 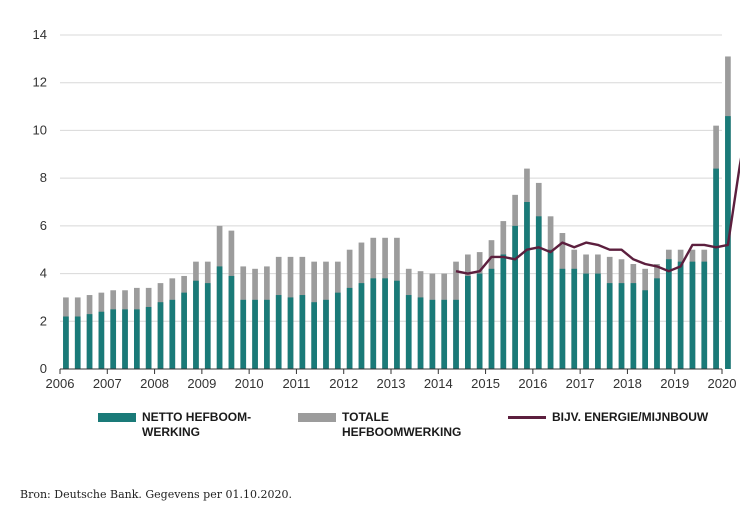 I want to click on x-tick-label: 2018, so click(x=627, y=383).